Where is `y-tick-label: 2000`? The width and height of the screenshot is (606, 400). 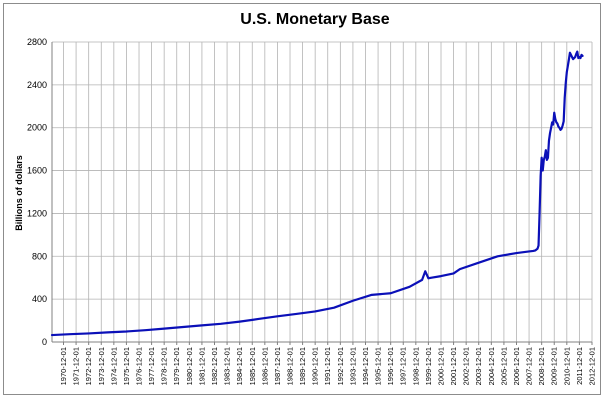 y-tick-label: 2000 is located at coordinates (37, 128).